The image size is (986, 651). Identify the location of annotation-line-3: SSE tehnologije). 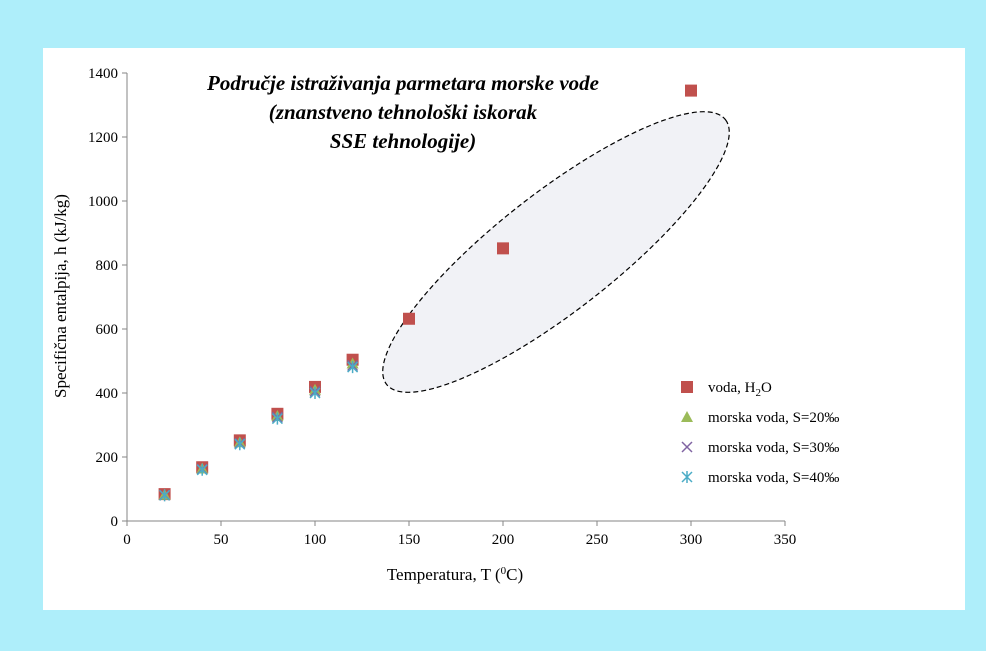
(403, 141).